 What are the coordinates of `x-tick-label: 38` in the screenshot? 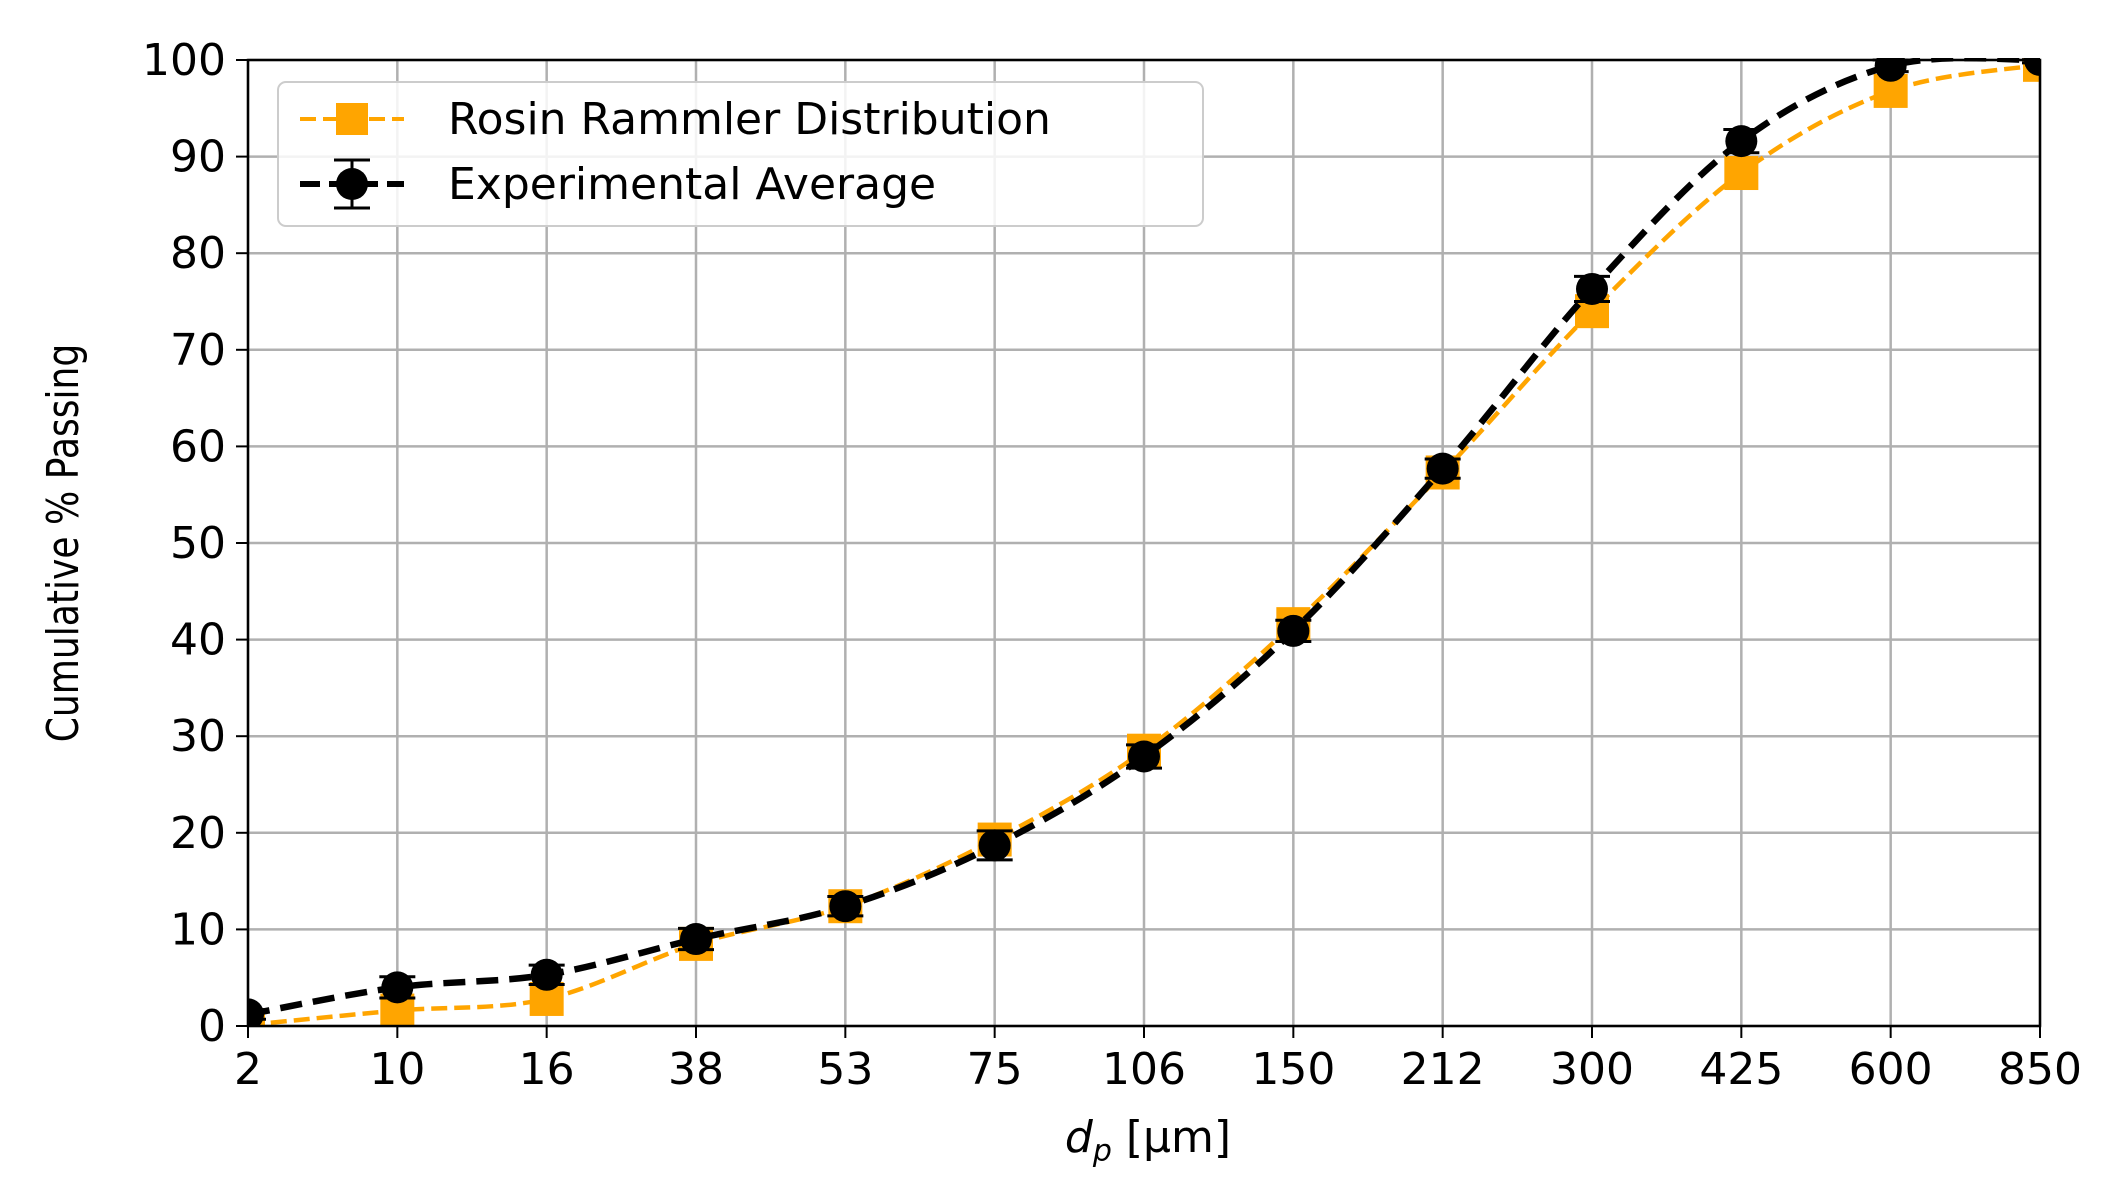 It's located at (696, 1069).